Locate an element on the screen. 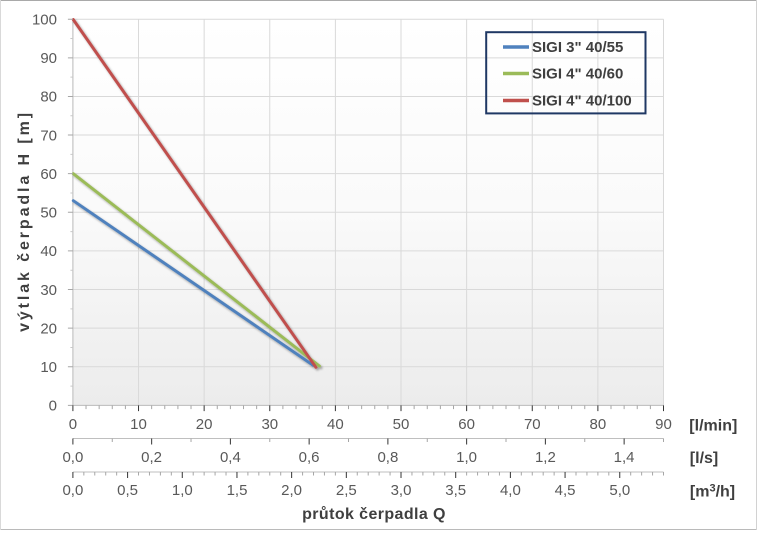 The height and width of the screenshot is (535, 757). svg-text: průtok čerpadla Q is located at coordinates (374, 514).